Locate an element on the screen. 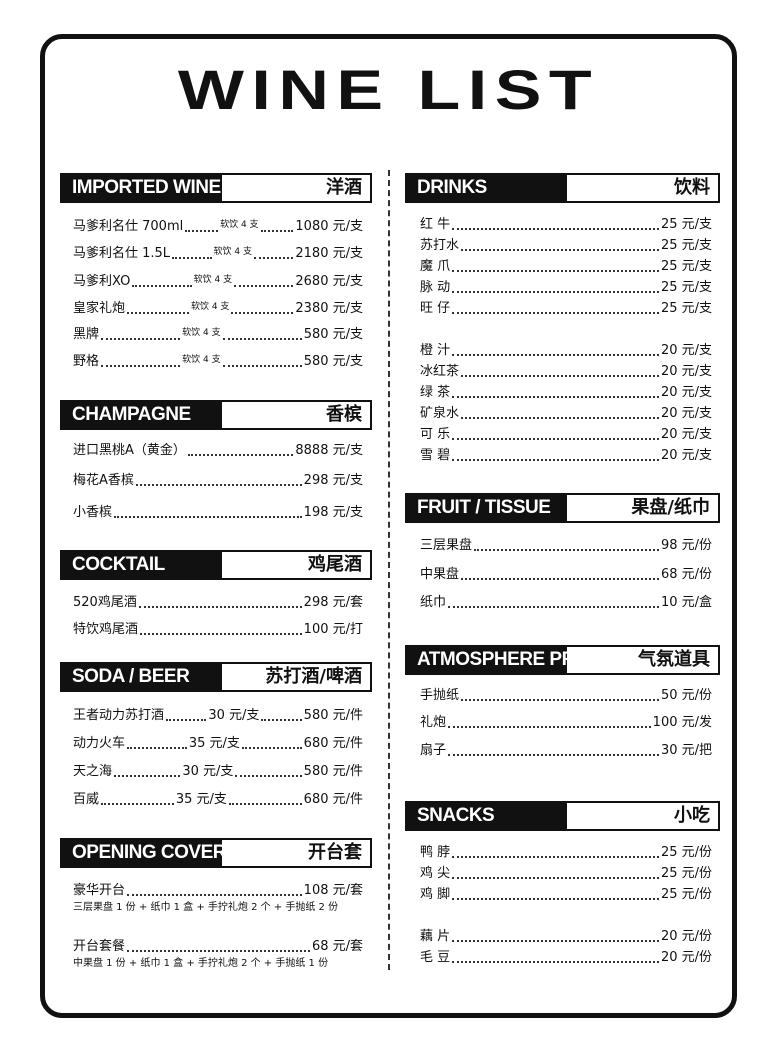 The width and height of the screenshot is (777, 1051). item-name: 脉 动 is located at coordinates (435, 287).